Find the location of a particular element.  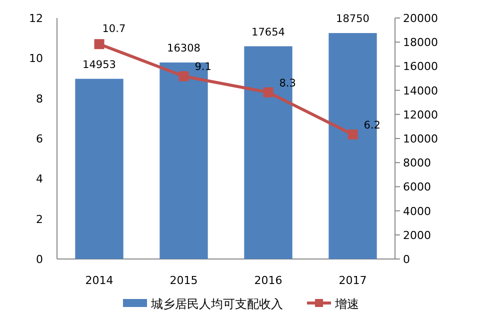

x-tick-label: 2015 is located at coordinates (184, 280).